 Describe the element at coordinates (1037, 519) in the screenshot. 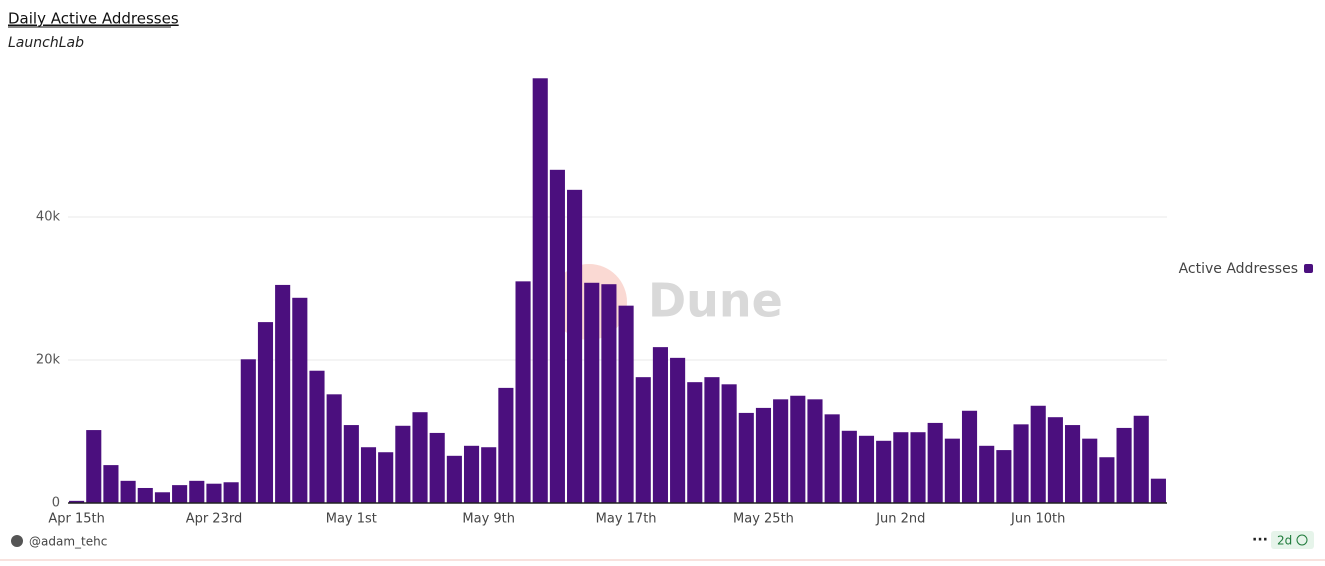

I see `x-tick-label: Jun 10th` at that location.